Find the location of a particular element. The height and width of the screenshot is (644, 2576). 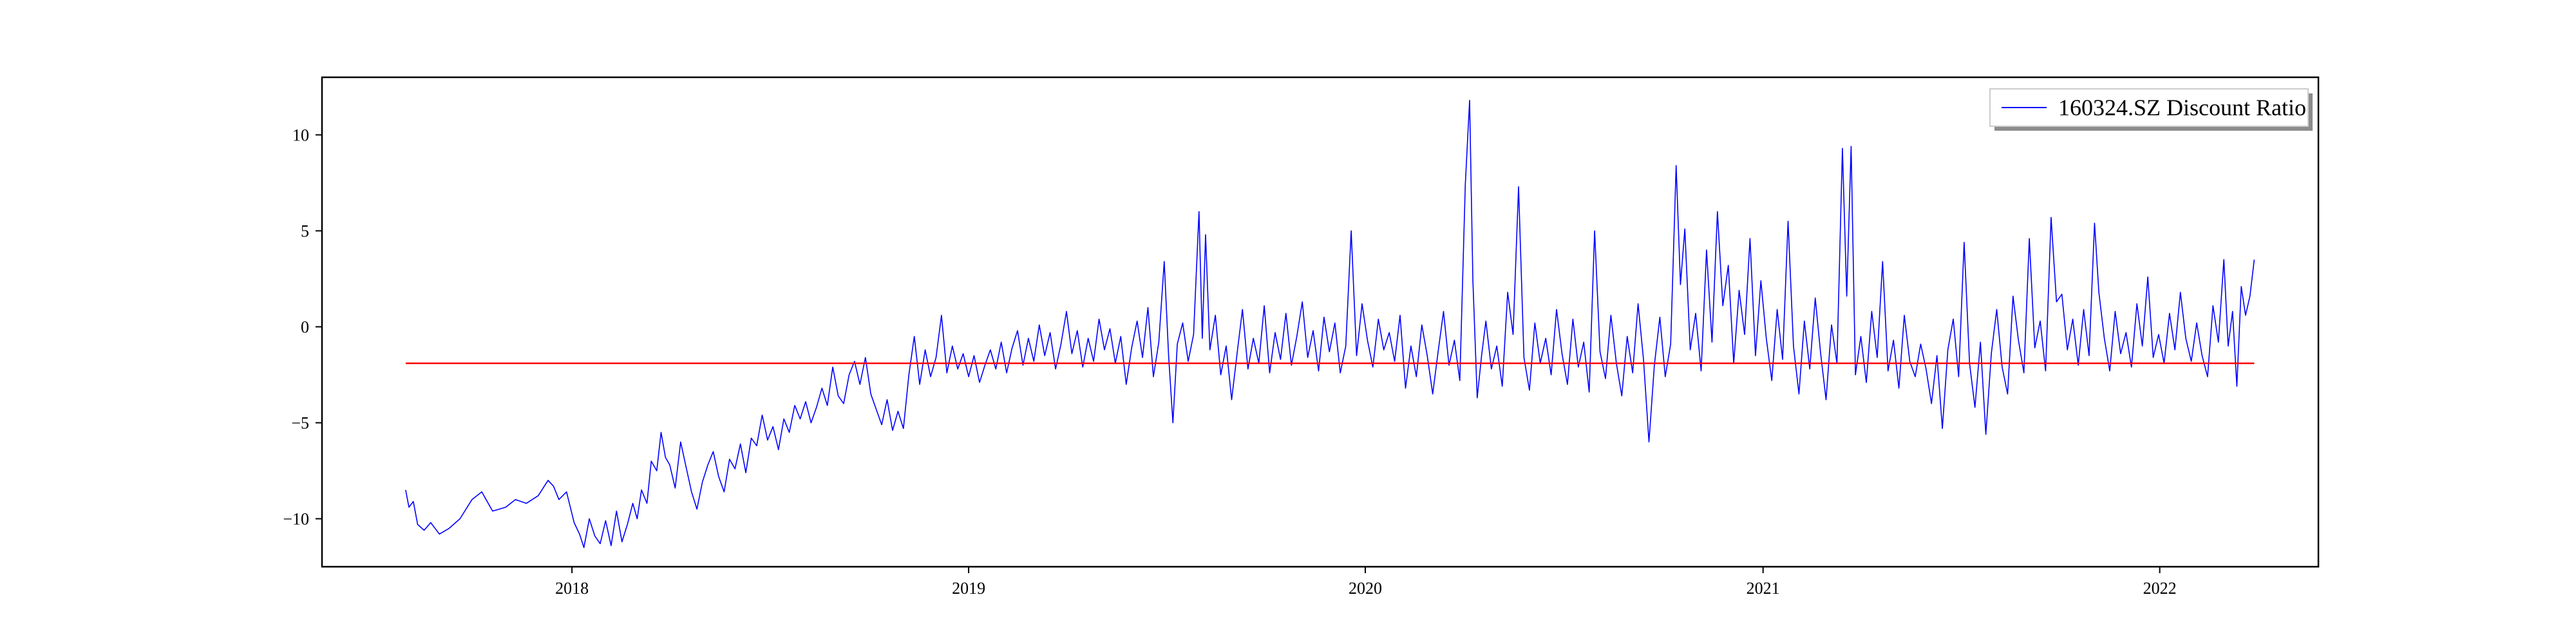

y-tick-label: 5 is located at coordinates (305, 231).